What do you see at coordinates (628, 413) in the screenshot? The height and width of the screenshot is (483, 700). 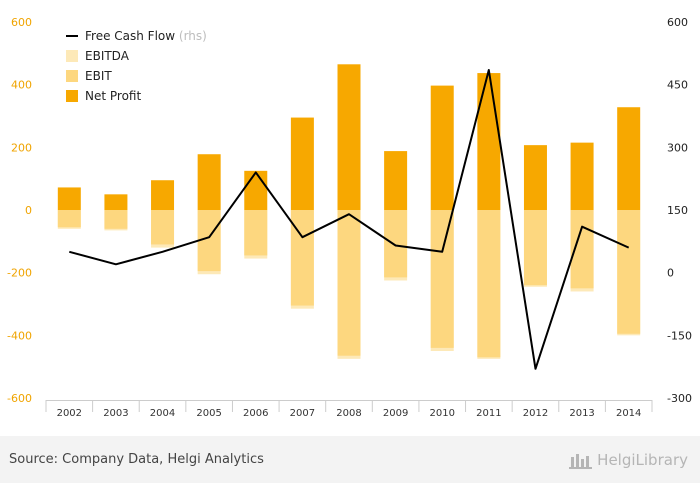 I see `x-tick-label: 2014` at bounding box center [628, 413].